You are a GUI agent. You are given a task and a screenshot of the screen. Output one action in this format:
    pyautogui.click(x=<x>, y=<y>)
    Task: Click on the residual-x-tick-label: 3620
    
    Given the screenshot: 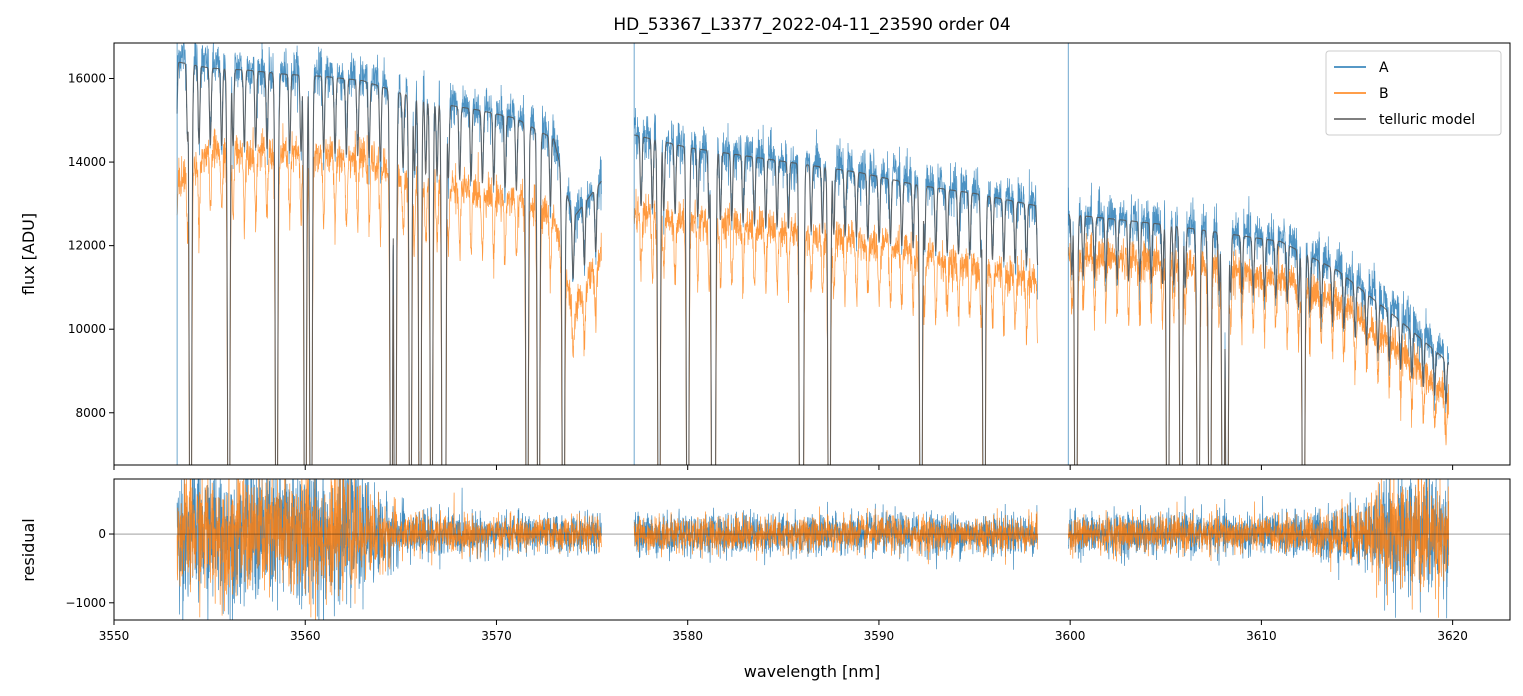 What is the action you would take?
    pyautogui.click(x=1452, y=636)
    